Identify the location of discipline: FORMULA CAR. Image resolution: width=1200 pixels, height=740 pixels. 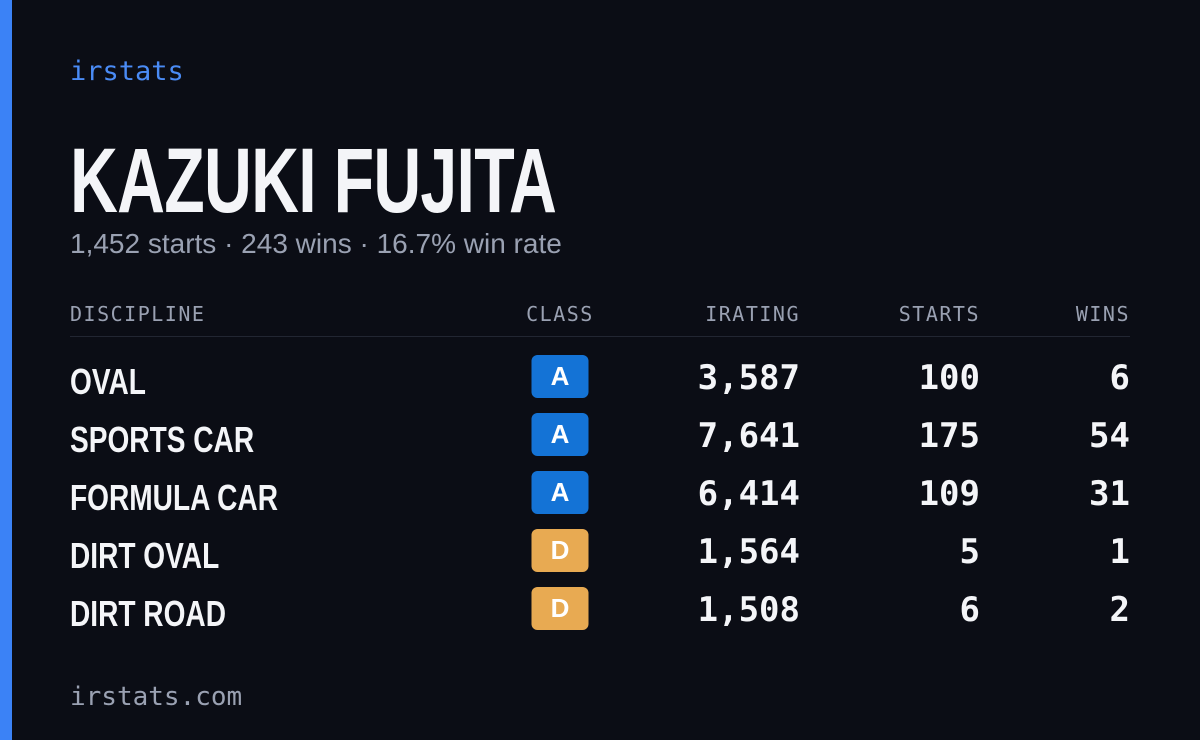
(174, 497).